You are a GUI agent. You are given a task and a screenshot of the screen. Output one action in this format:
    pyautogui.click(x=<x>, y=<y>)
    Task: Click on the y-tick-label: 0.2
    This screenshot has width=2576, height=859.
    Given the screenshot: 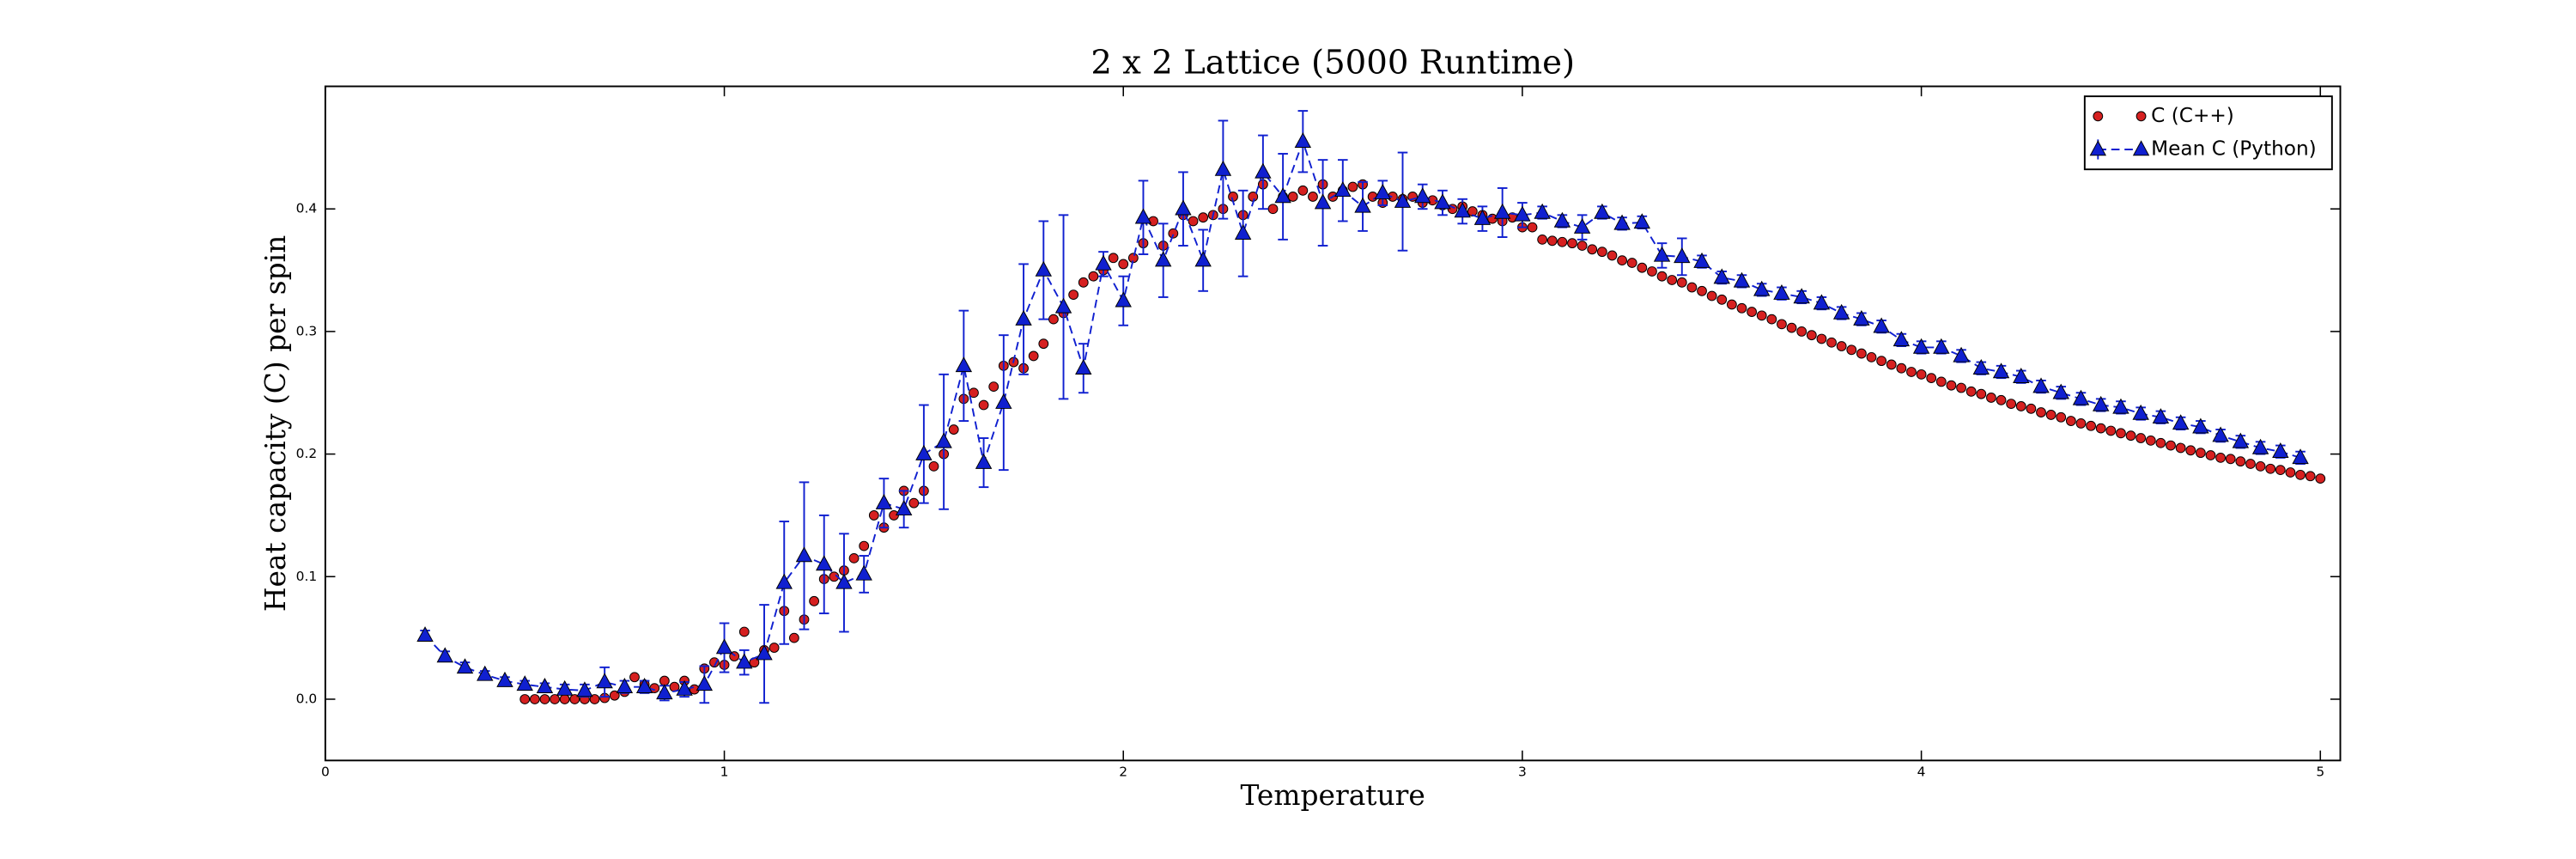 What is the action you would take?
    pyautogui.click(x=307, y=454)
    